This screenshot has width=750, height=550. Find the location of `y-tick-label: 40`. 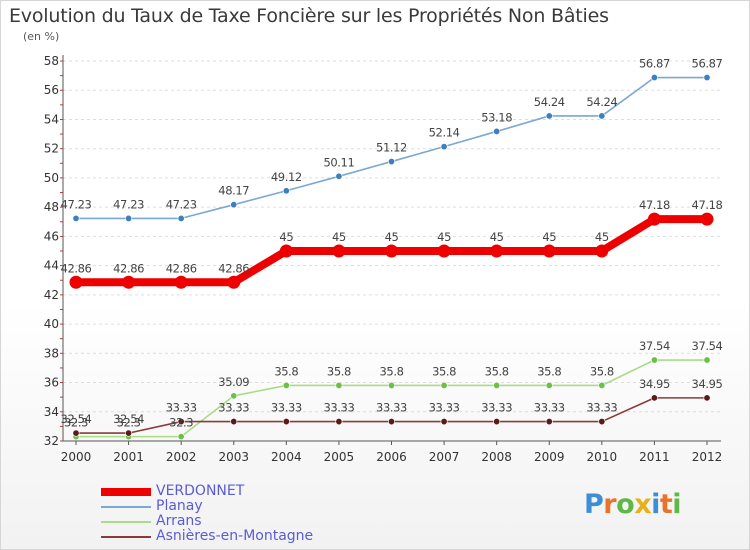

y-tick-label: 40 is located at coordinates (51, 324).